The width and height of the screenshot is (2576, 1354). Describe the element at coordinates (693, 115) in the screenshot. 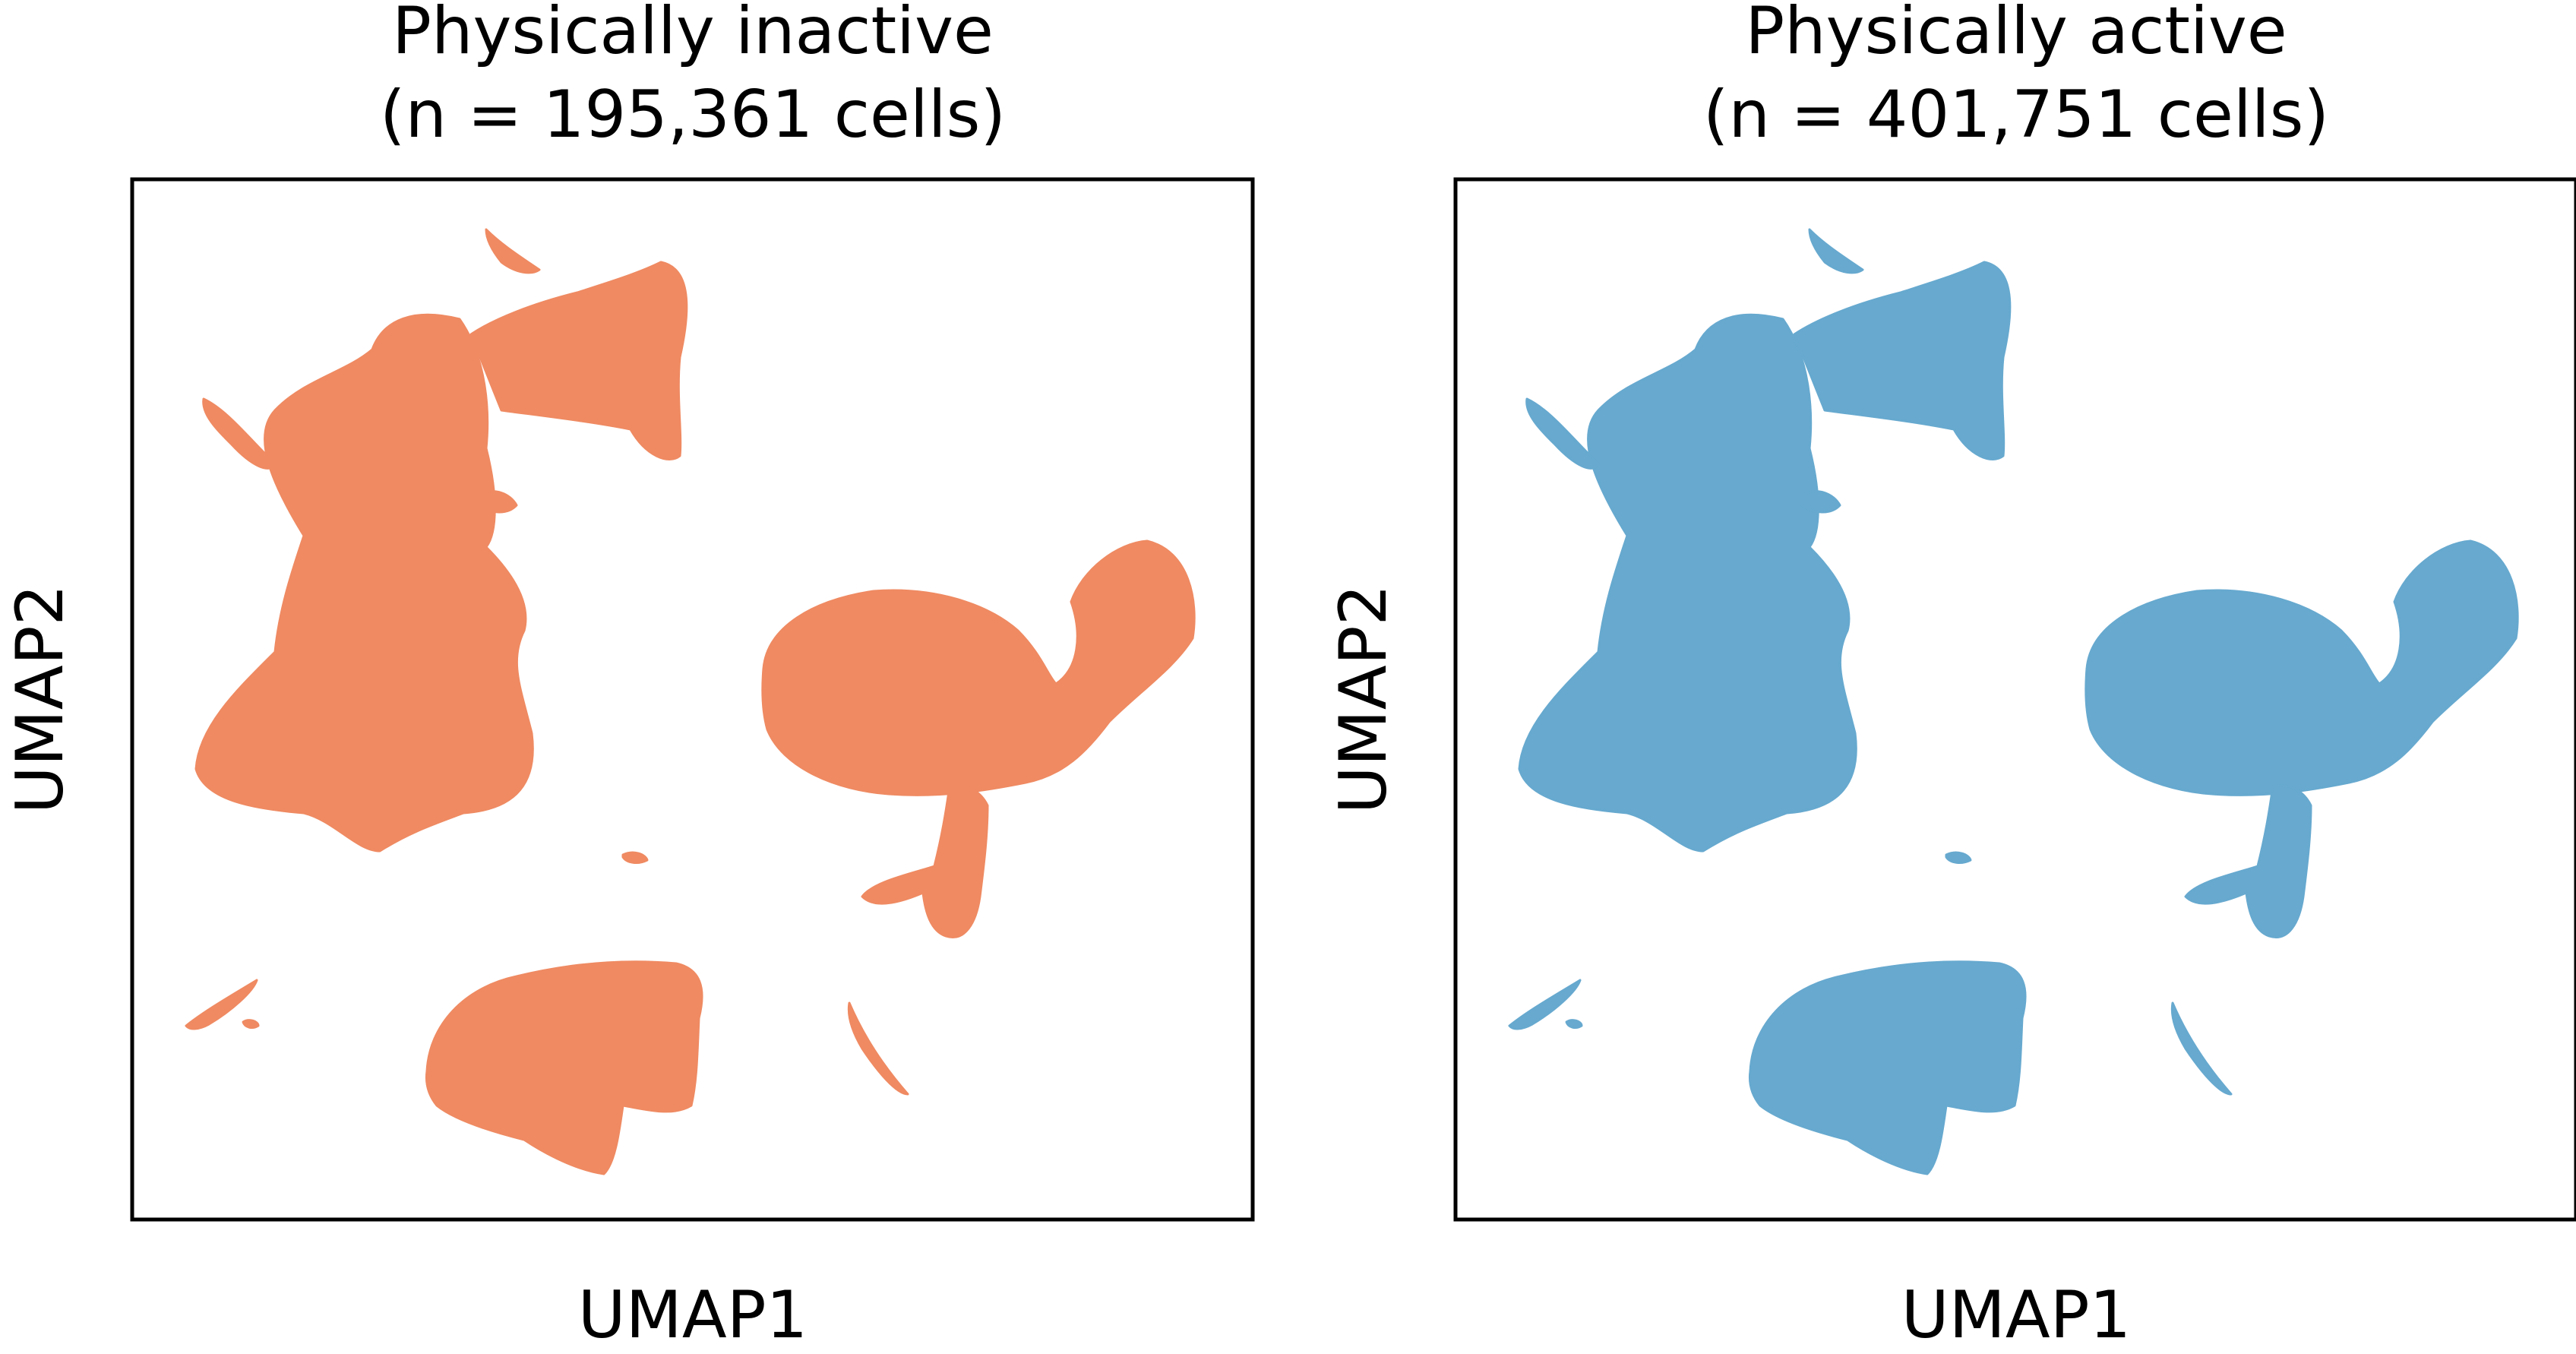

I see `chart-title-line2: (n = 195,361 cells)` at that location.